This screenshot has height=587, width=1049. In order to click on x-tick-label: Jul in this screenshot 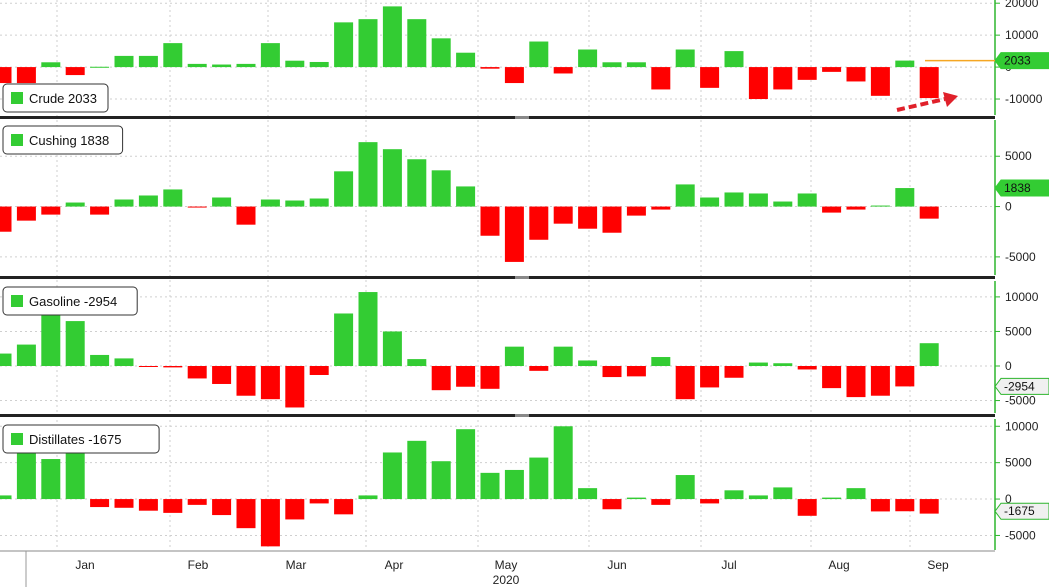, I will do `click(728, 565)`.